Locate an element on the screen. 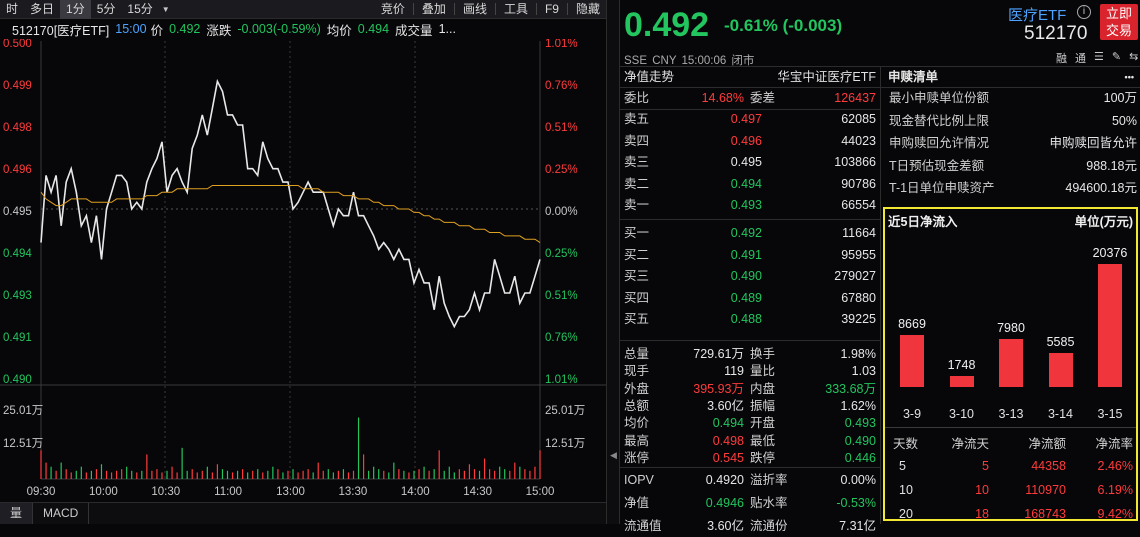 This screenshot has width=1140, height=537. order-book-row: 卖五 0.497 62085 is located at coordinates (750, 119).